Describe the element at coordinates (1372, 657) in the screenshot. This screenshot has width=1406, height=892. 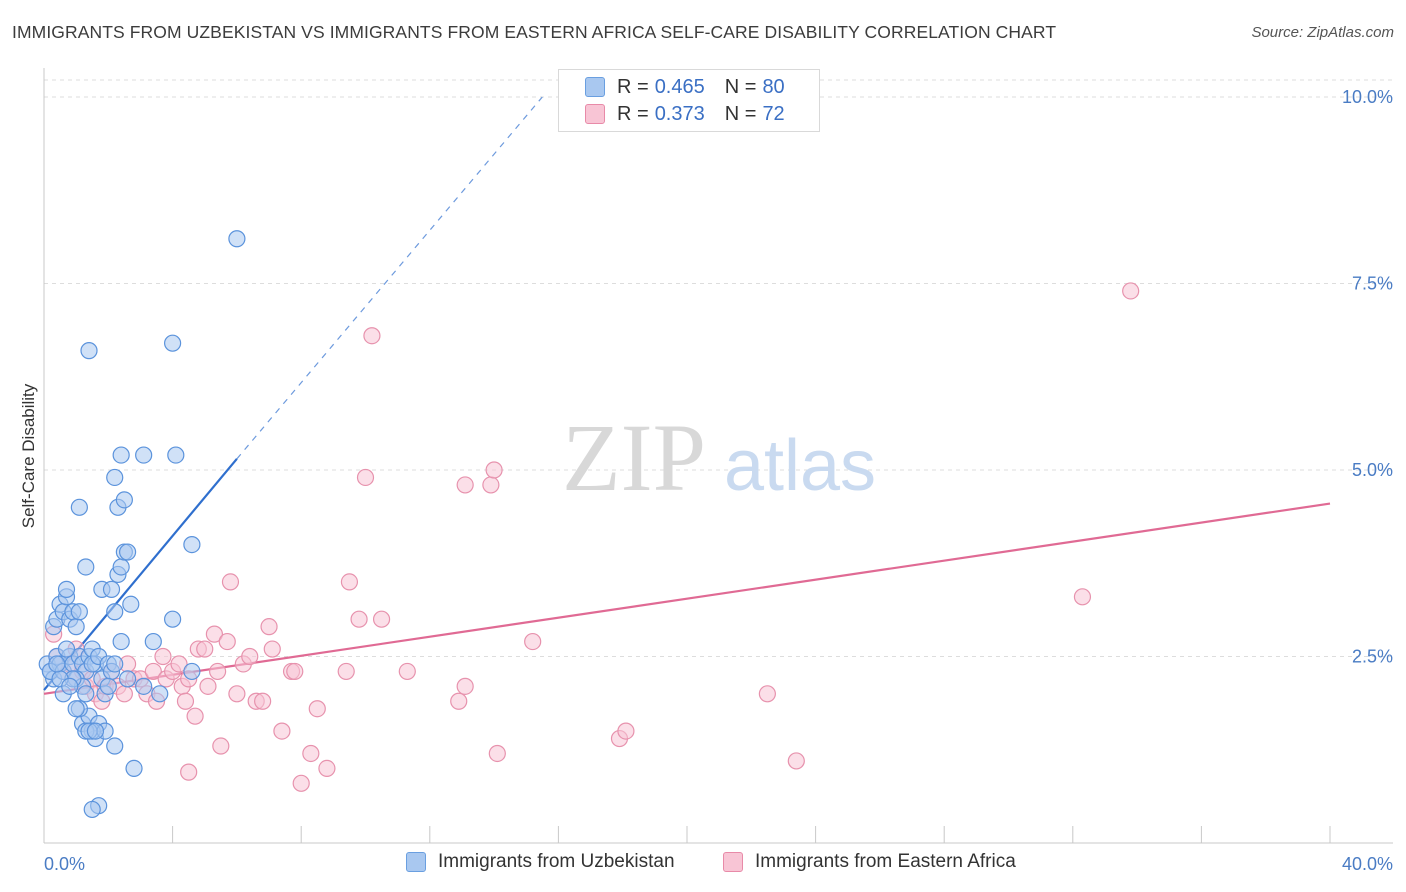
I see `y-tick-label: 2.5%` at that location.